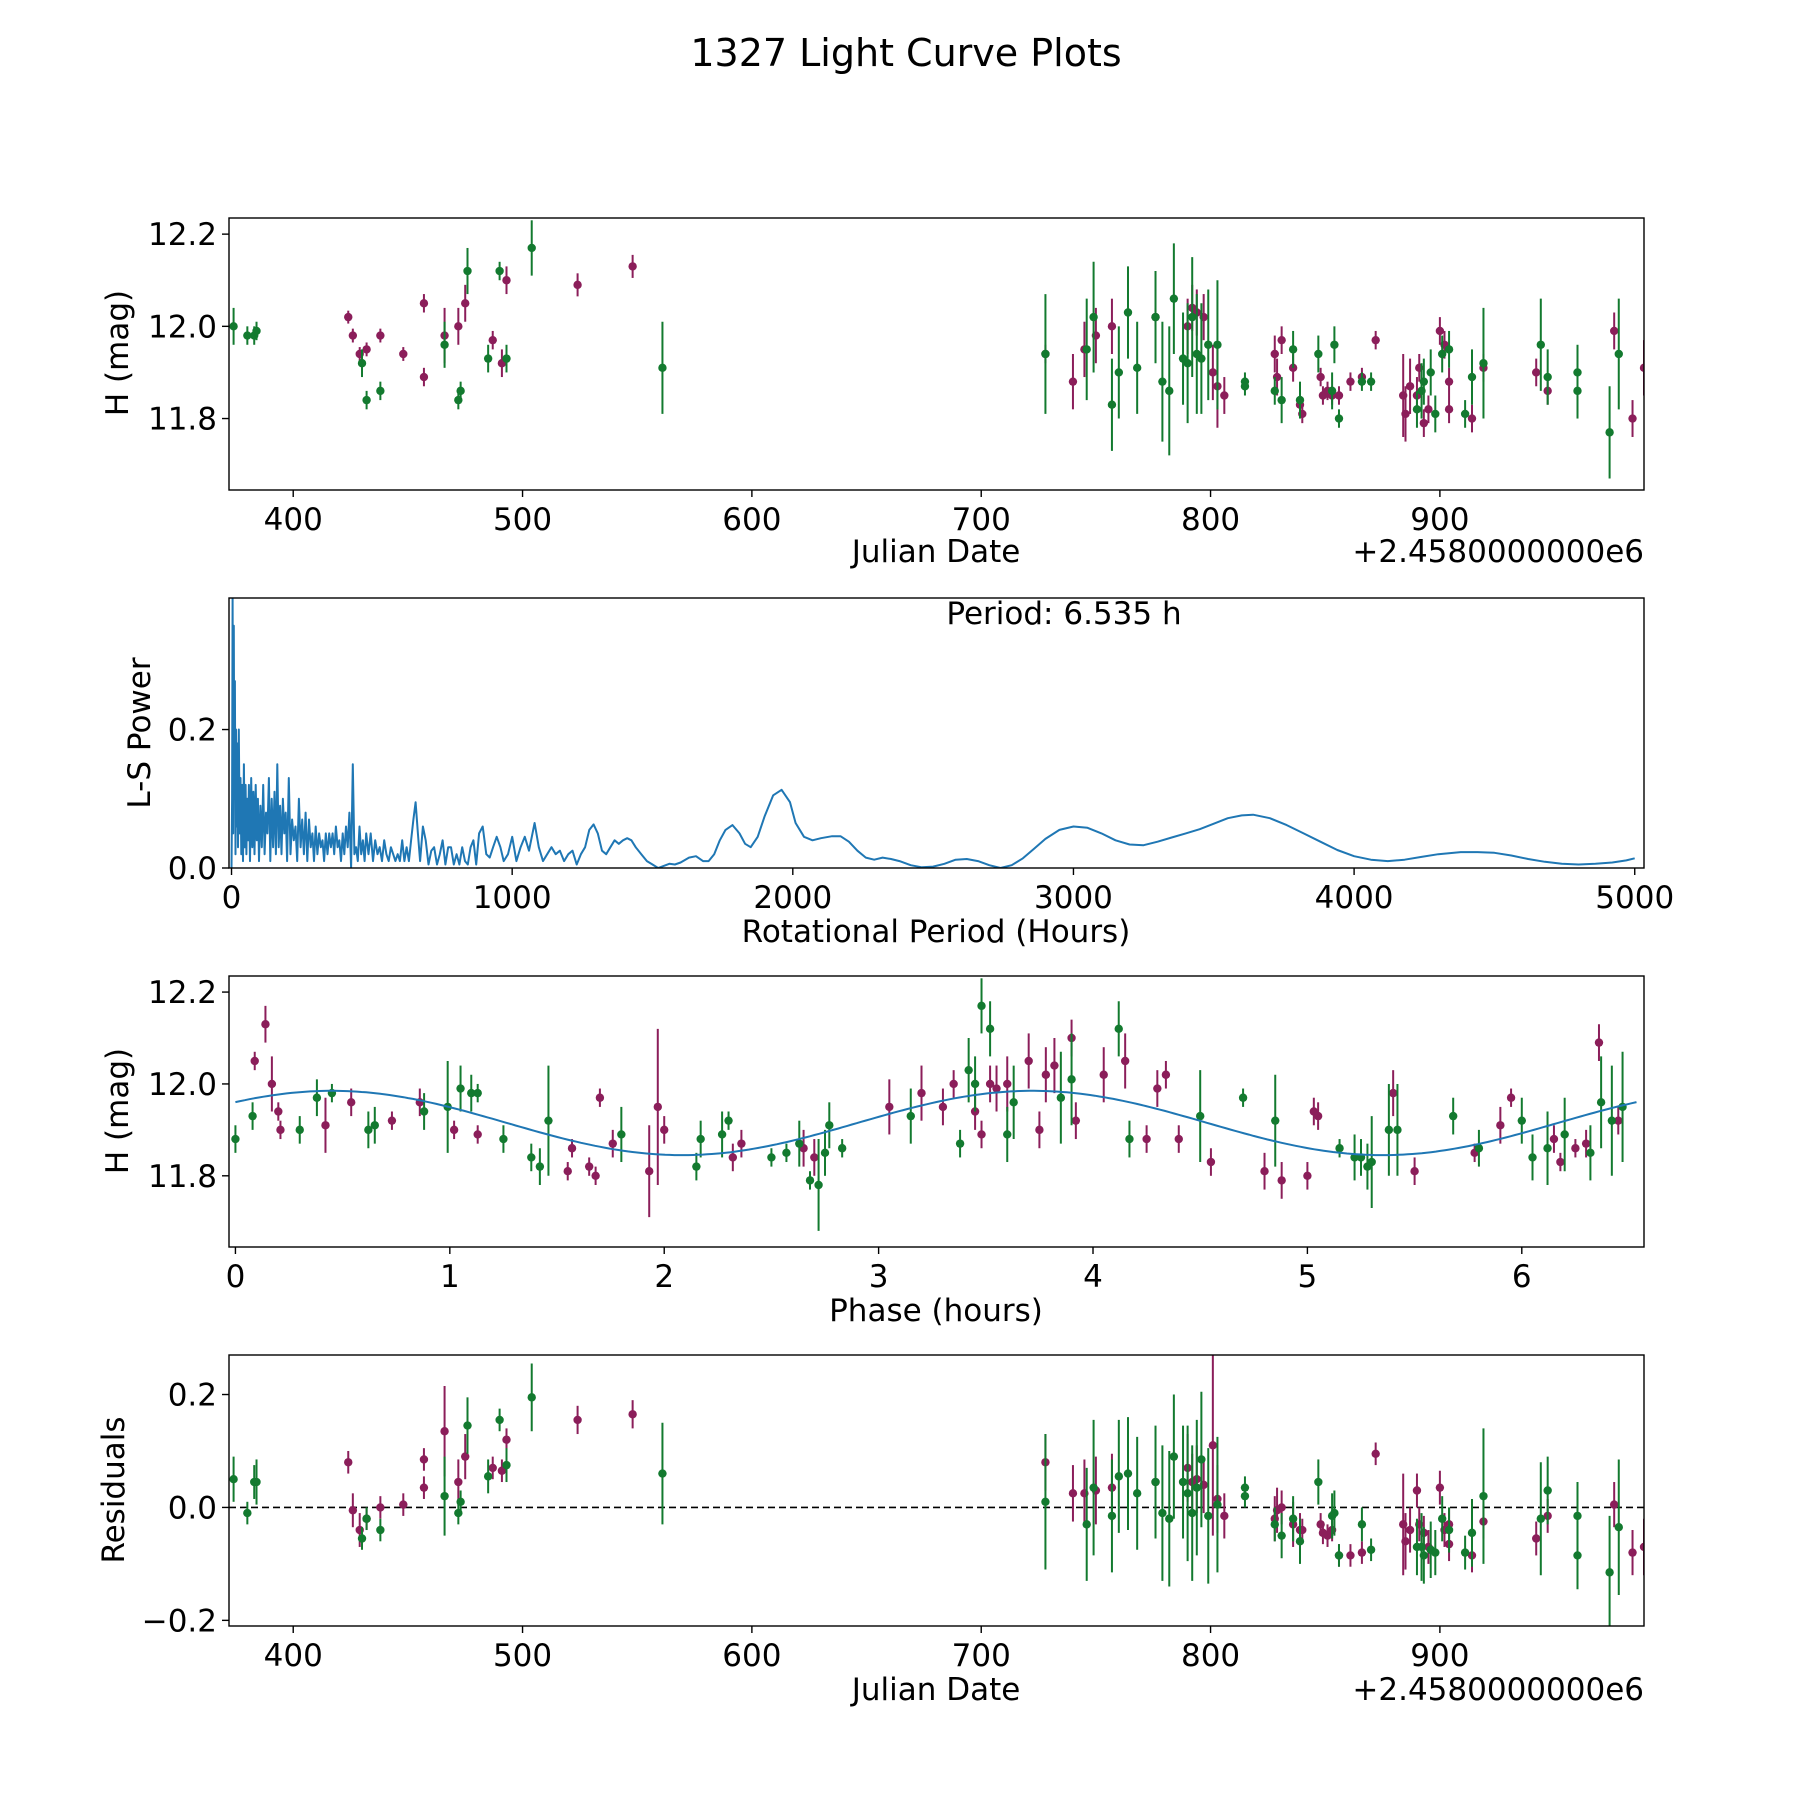 Image resolution: width=1800 pixels, height=1800 pixels. I want to click on phased-ylabel: H (mag), so click(118, 1111).